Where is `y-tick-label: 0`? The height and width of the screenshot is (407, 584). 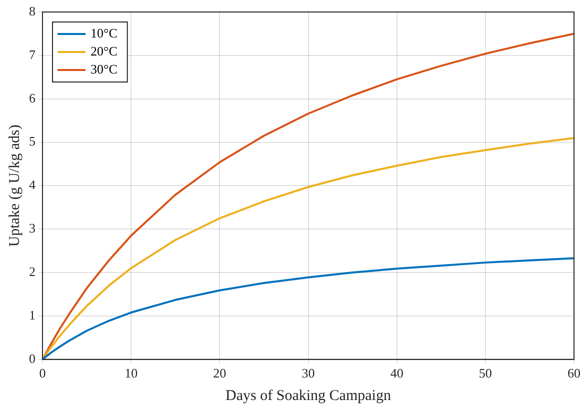
y-tick-label: 0 is located at coordinates (32, 358).